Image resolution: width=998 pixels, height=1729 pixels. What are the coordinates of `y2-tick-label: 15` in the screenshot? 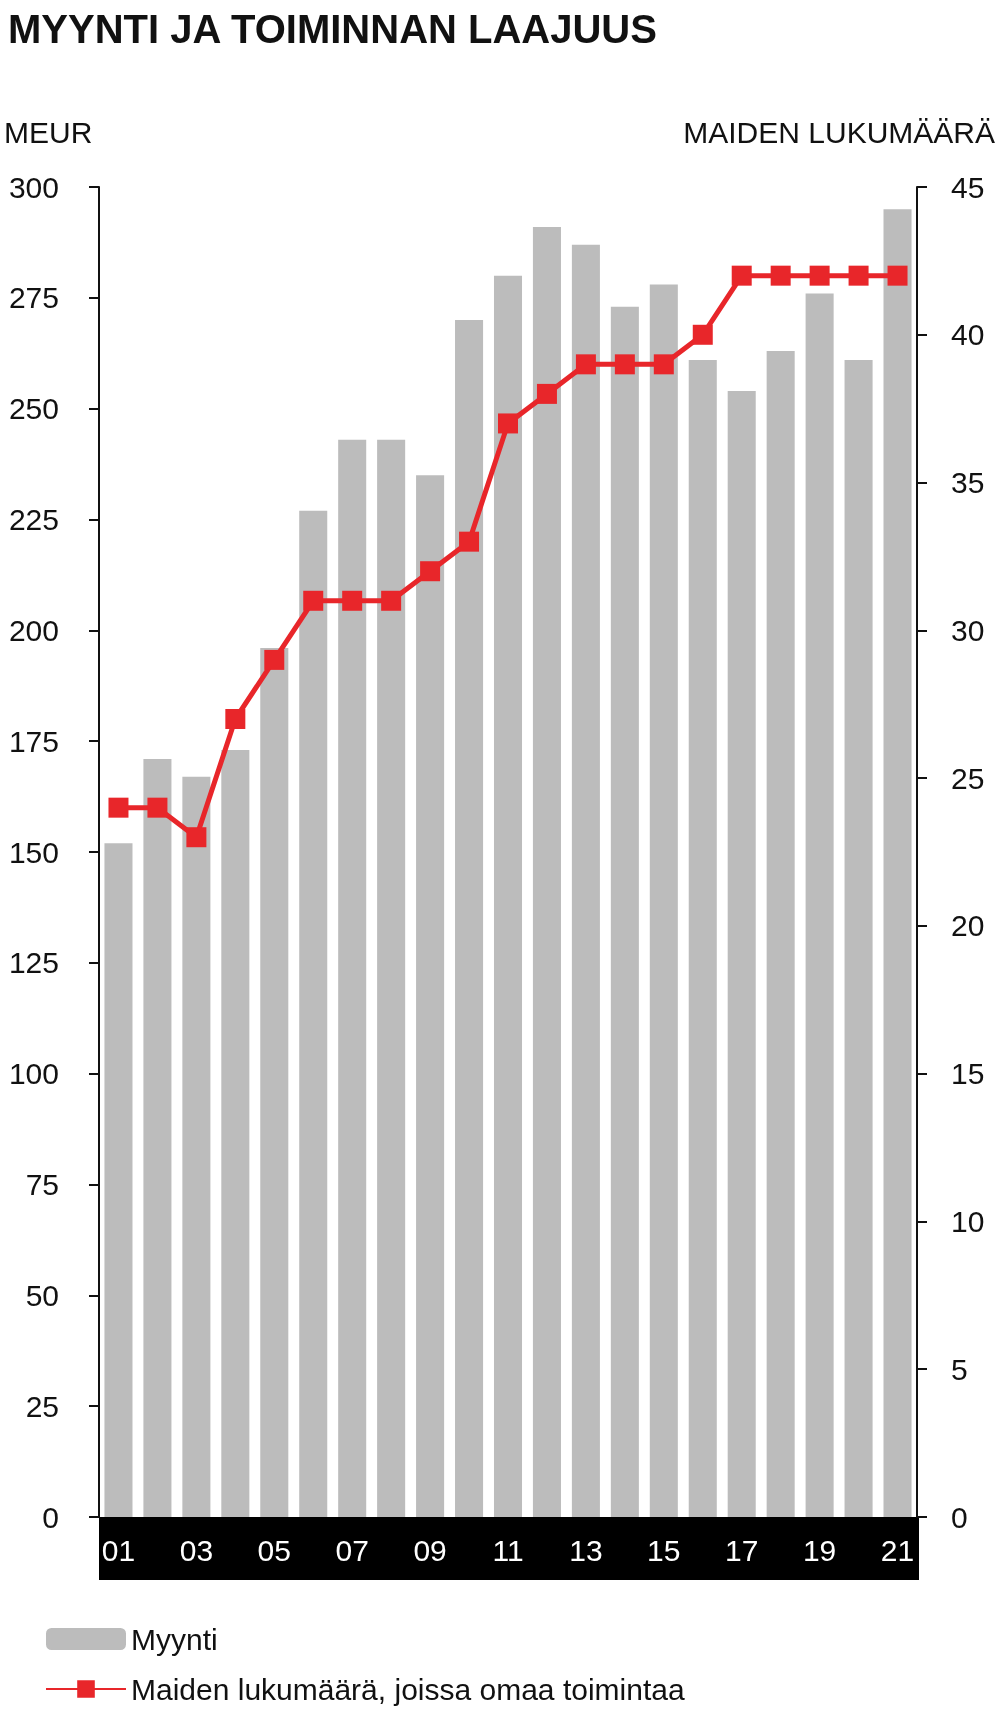 It's located at (968, 1074).